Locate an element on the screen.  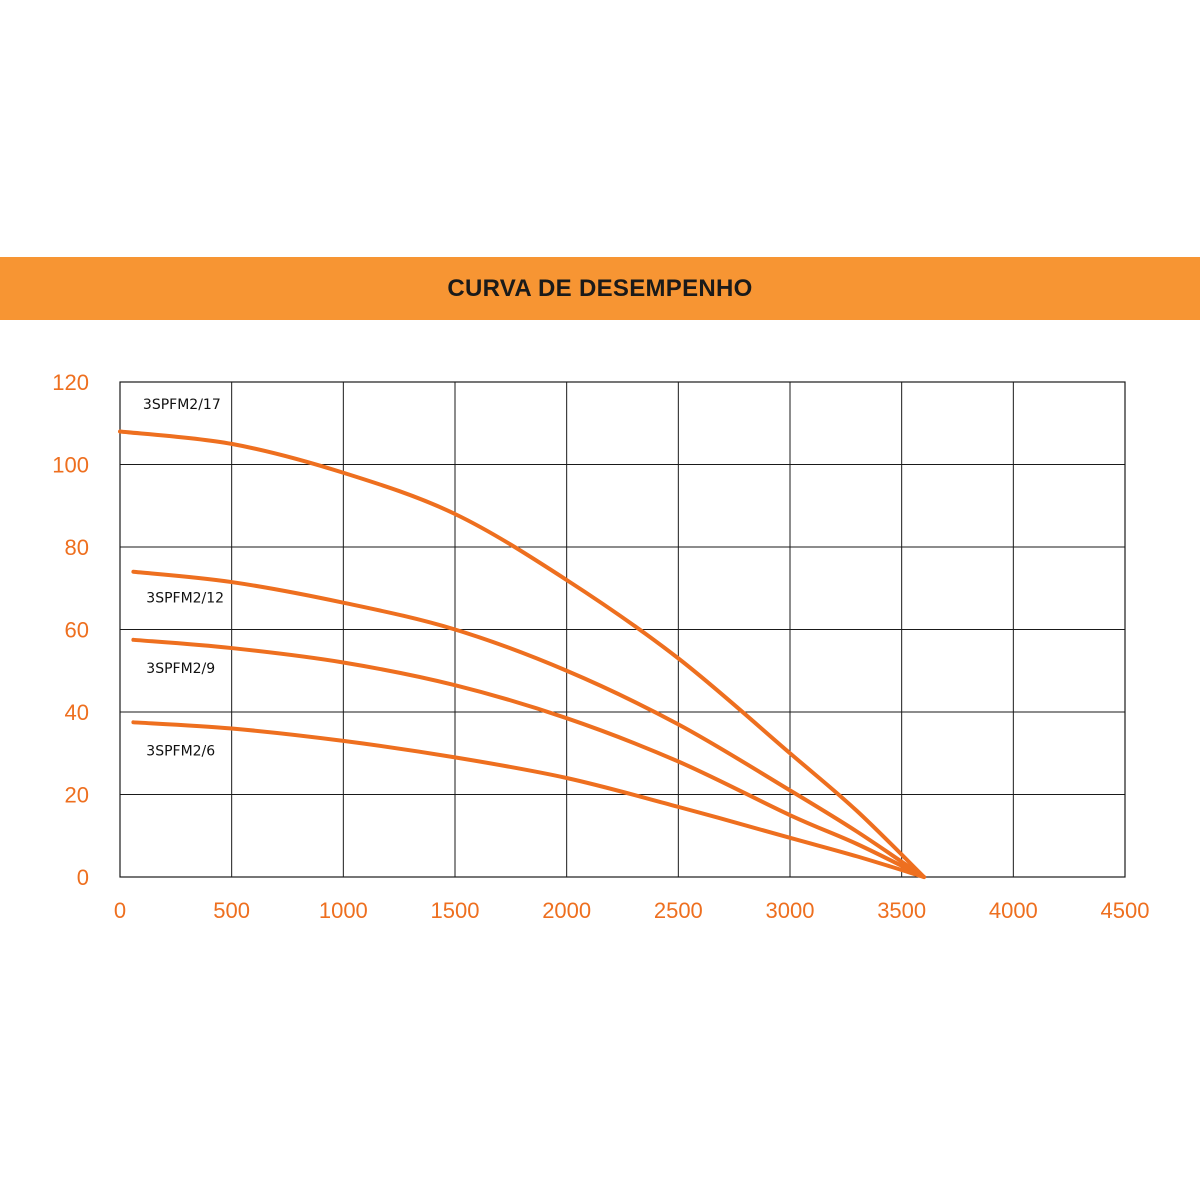
y-tick-label: 40 is located at coordinates (77, 712).